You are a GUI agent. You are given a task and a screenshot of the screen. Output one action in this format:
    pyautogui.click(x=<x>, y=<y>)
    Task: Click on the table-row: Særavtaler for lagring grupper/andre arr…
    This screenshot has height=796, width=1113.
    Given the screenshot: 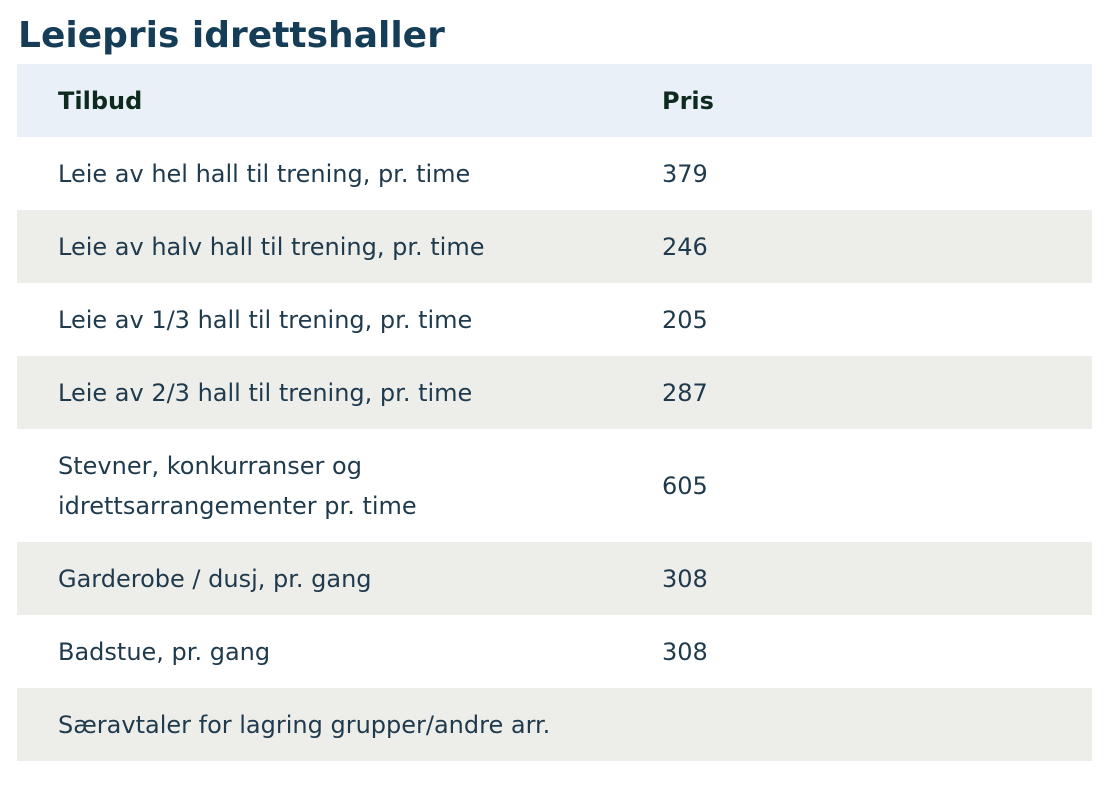 What is the action you would take?
    pyautogui.click(x=554, y=724)
    